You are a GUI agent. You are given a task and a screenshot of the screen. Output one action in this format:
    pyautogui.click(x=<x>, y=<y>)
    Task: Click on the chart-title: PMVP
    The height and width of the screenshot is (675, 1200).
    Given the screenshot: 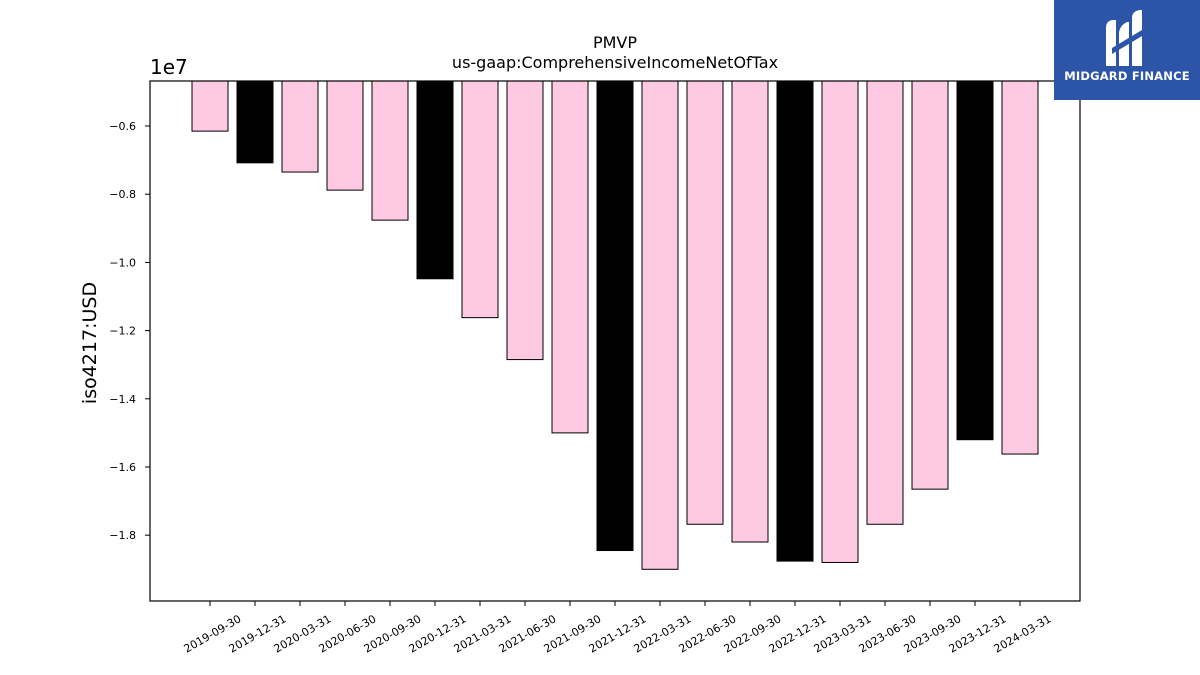 What is the action you would take?
    pyautogui.click(x=615, y=42)
    